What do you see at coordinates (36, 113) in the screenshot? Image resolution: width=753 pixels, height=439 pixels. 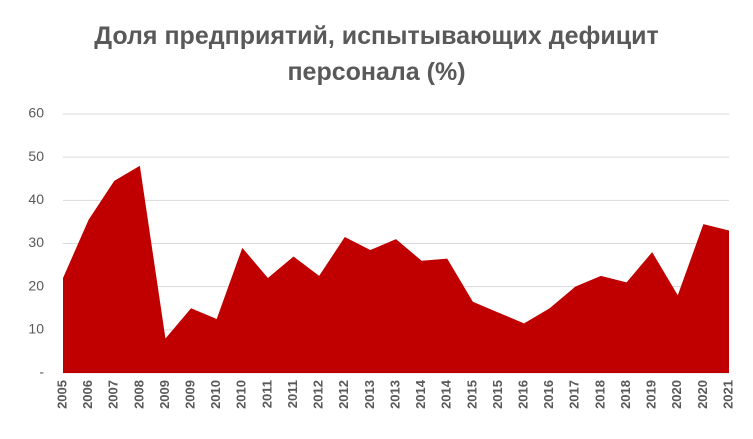 I see `y-tick-label: 60` at bounding box center [36, 113].